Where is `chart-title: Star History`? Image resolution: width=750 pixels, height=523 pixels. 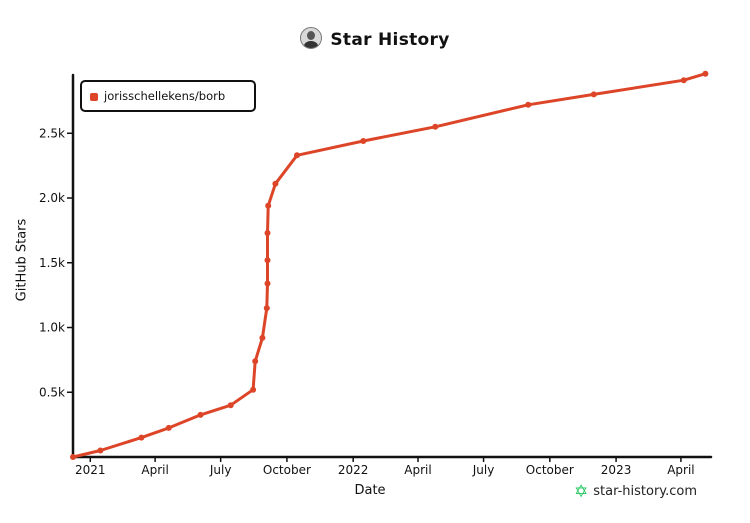
chart-title: Star History is located at coordinates (375, 38).